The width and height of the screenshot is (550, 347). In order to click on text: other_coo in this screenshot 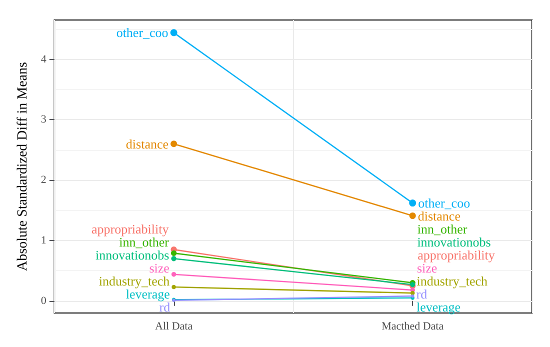, I will do `click(142, 32)`.